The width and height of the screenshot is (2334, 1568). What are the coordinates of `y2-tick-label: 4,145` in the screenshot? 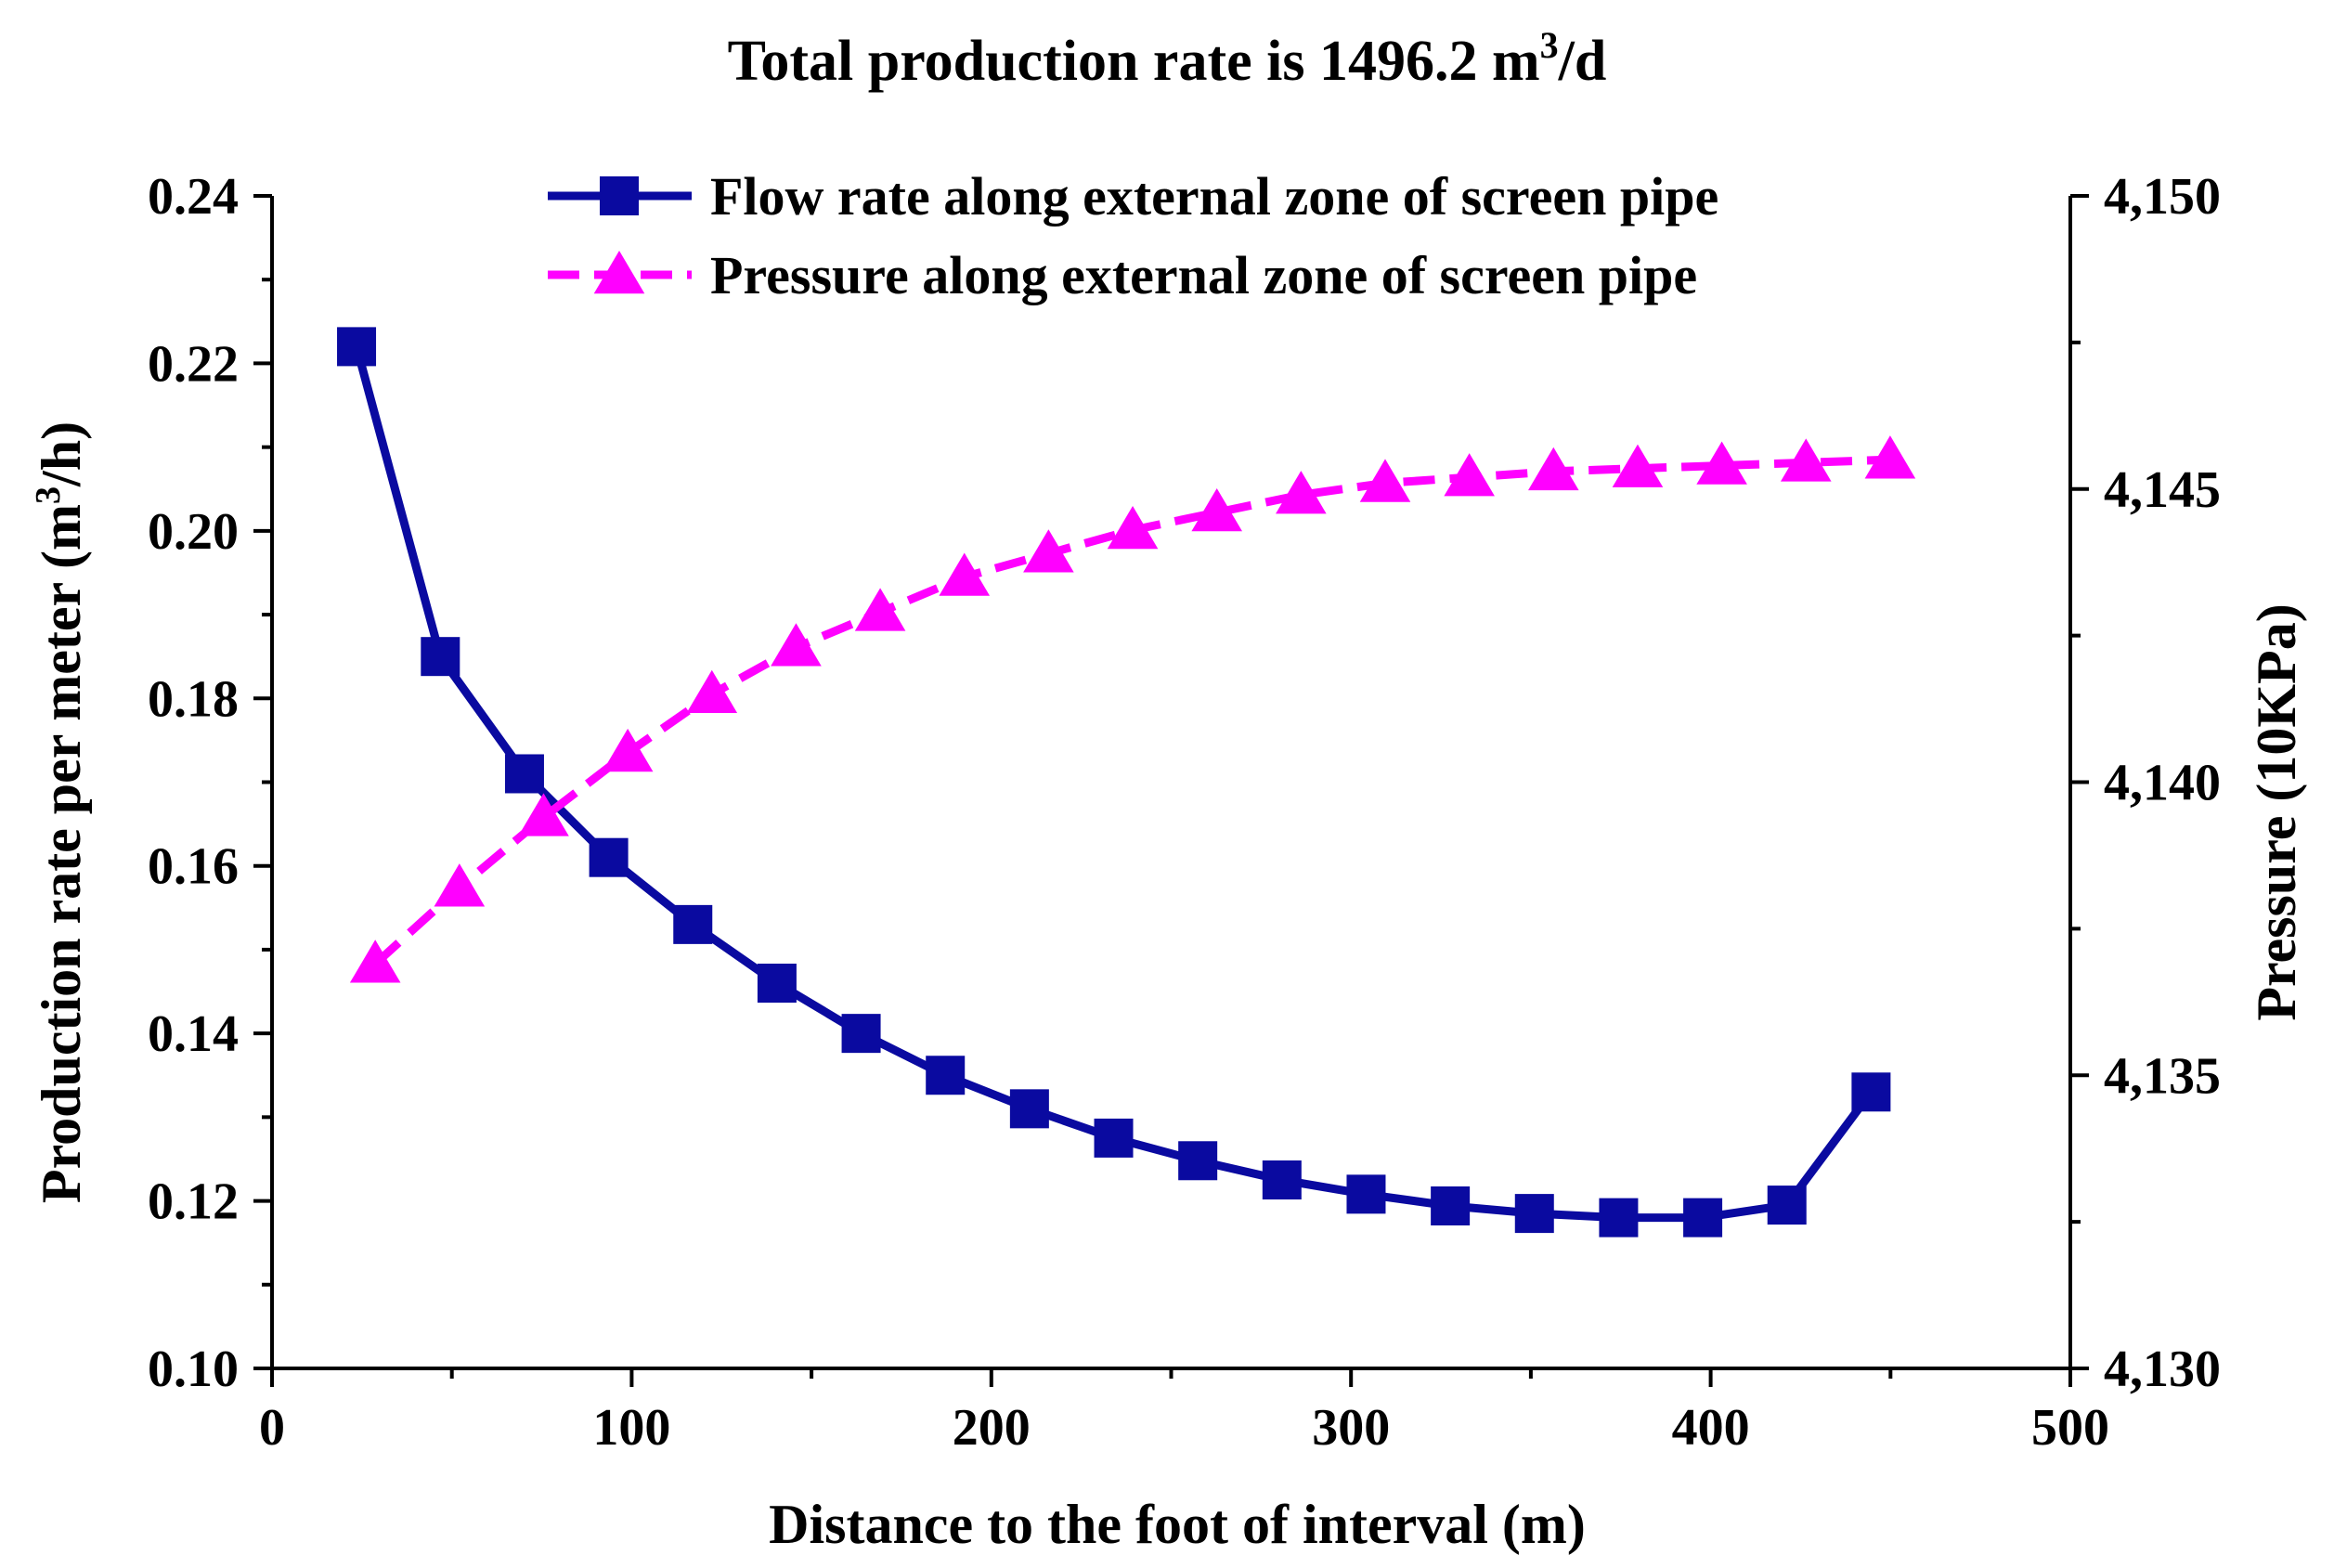 It's located at (2162, 490).